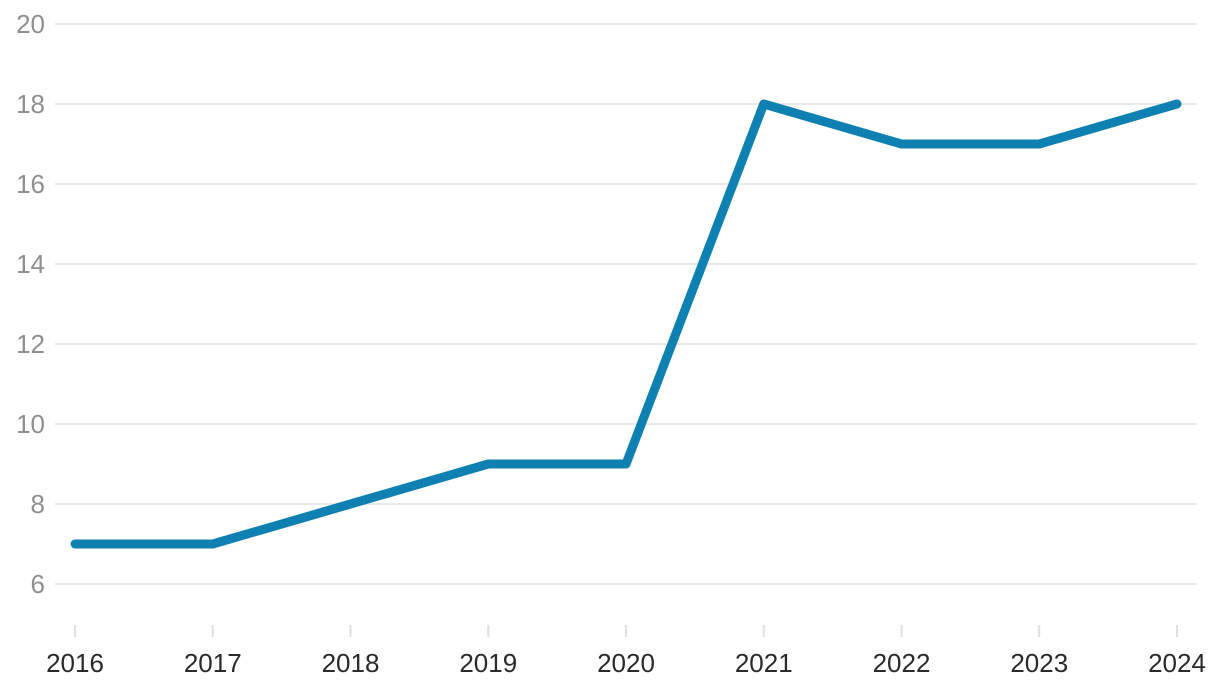 This screenshot has height=690, width=1220. I want to click on y-axis-tick-label: 12, so click(30, 344).